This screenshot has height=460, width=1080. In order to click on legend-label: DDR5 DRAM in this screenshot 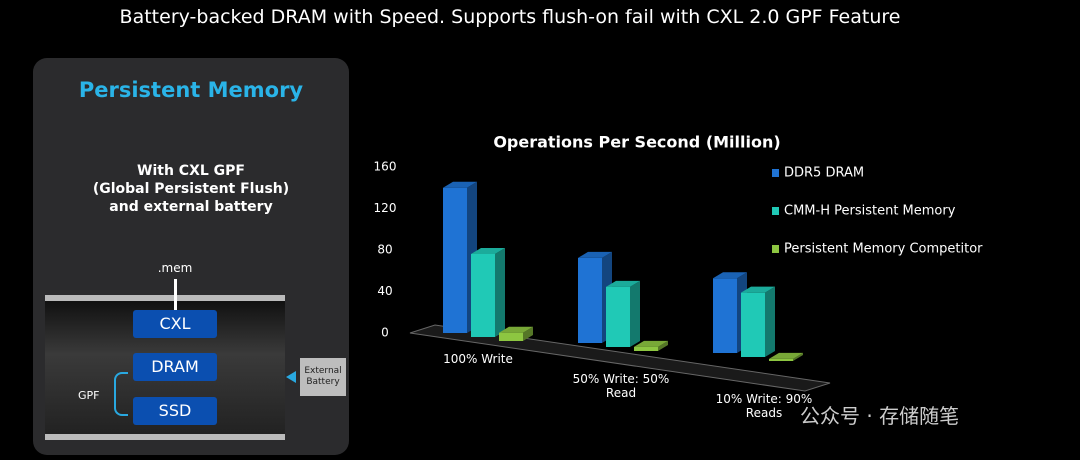, I will do `click(824, 173)`.